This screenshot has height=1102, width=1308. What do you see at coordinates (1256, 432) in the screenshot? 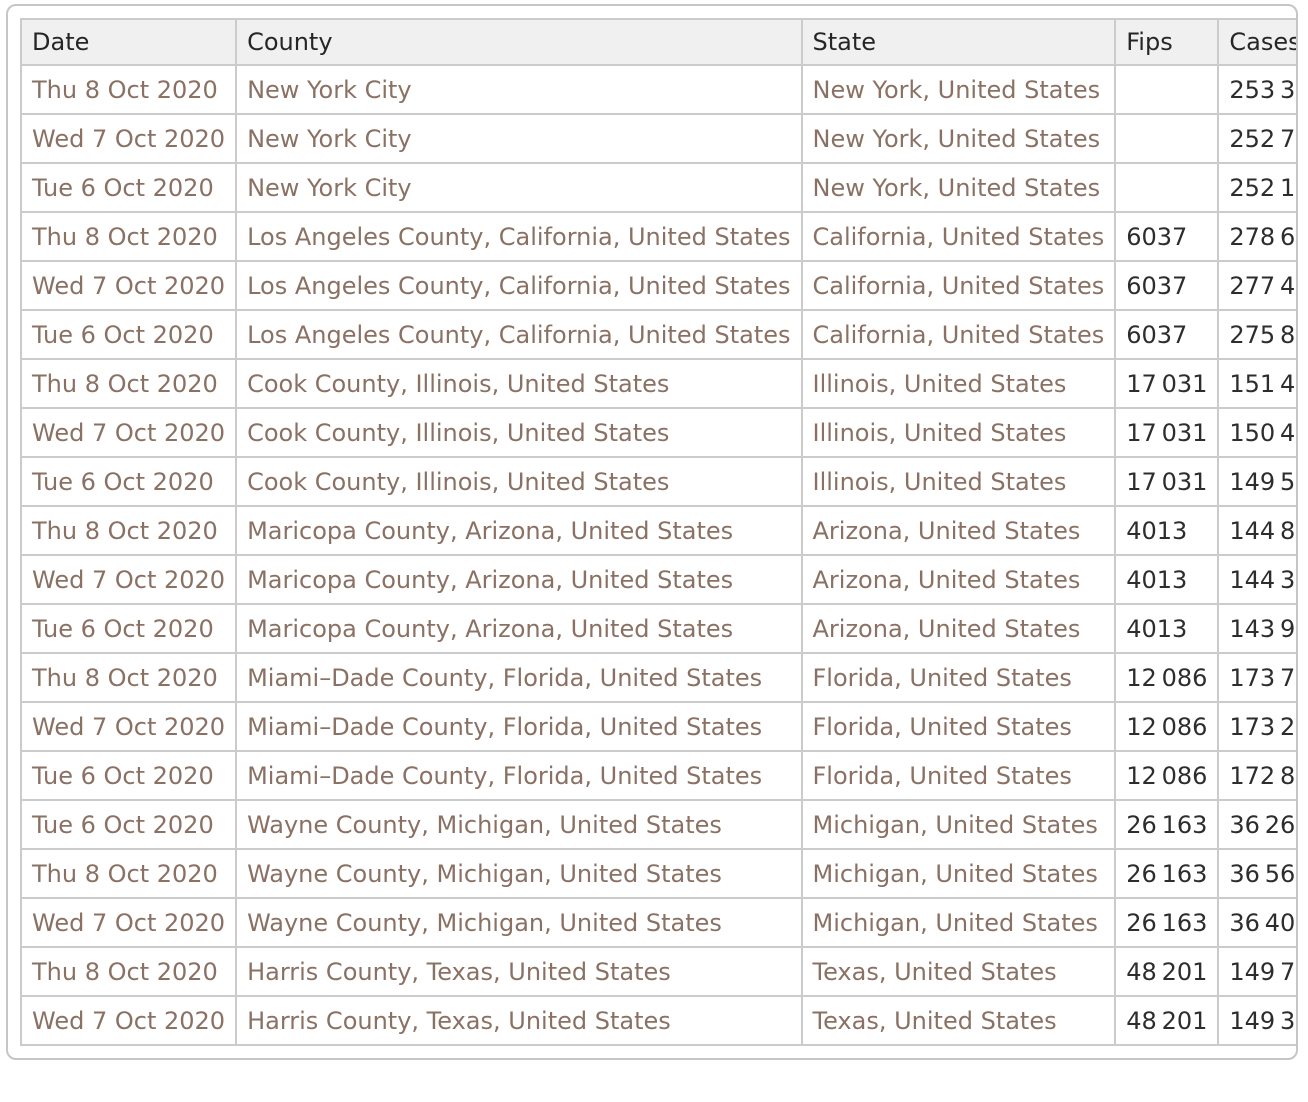
I see `cell-cases: 150 400` at bounding box center [1256, 432].